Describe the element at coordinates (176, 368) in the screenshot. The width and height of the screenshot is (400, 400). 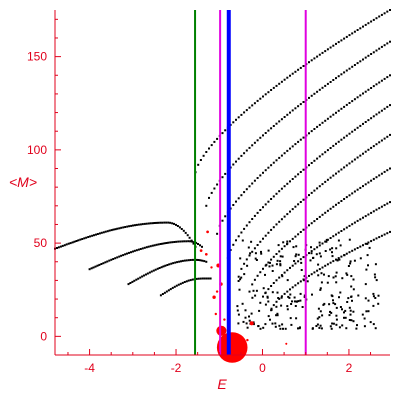
I see `x-tick-label: -2` at that location.